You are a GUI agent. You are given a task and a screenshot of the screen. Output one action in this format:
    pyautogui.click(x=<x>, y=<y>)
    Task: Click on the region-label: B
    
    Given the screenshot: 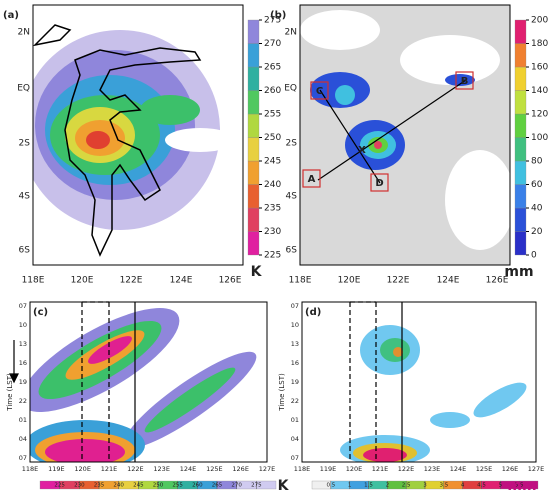 What is the action you would take?
    pyautogui.click(x=465, y=81)
    